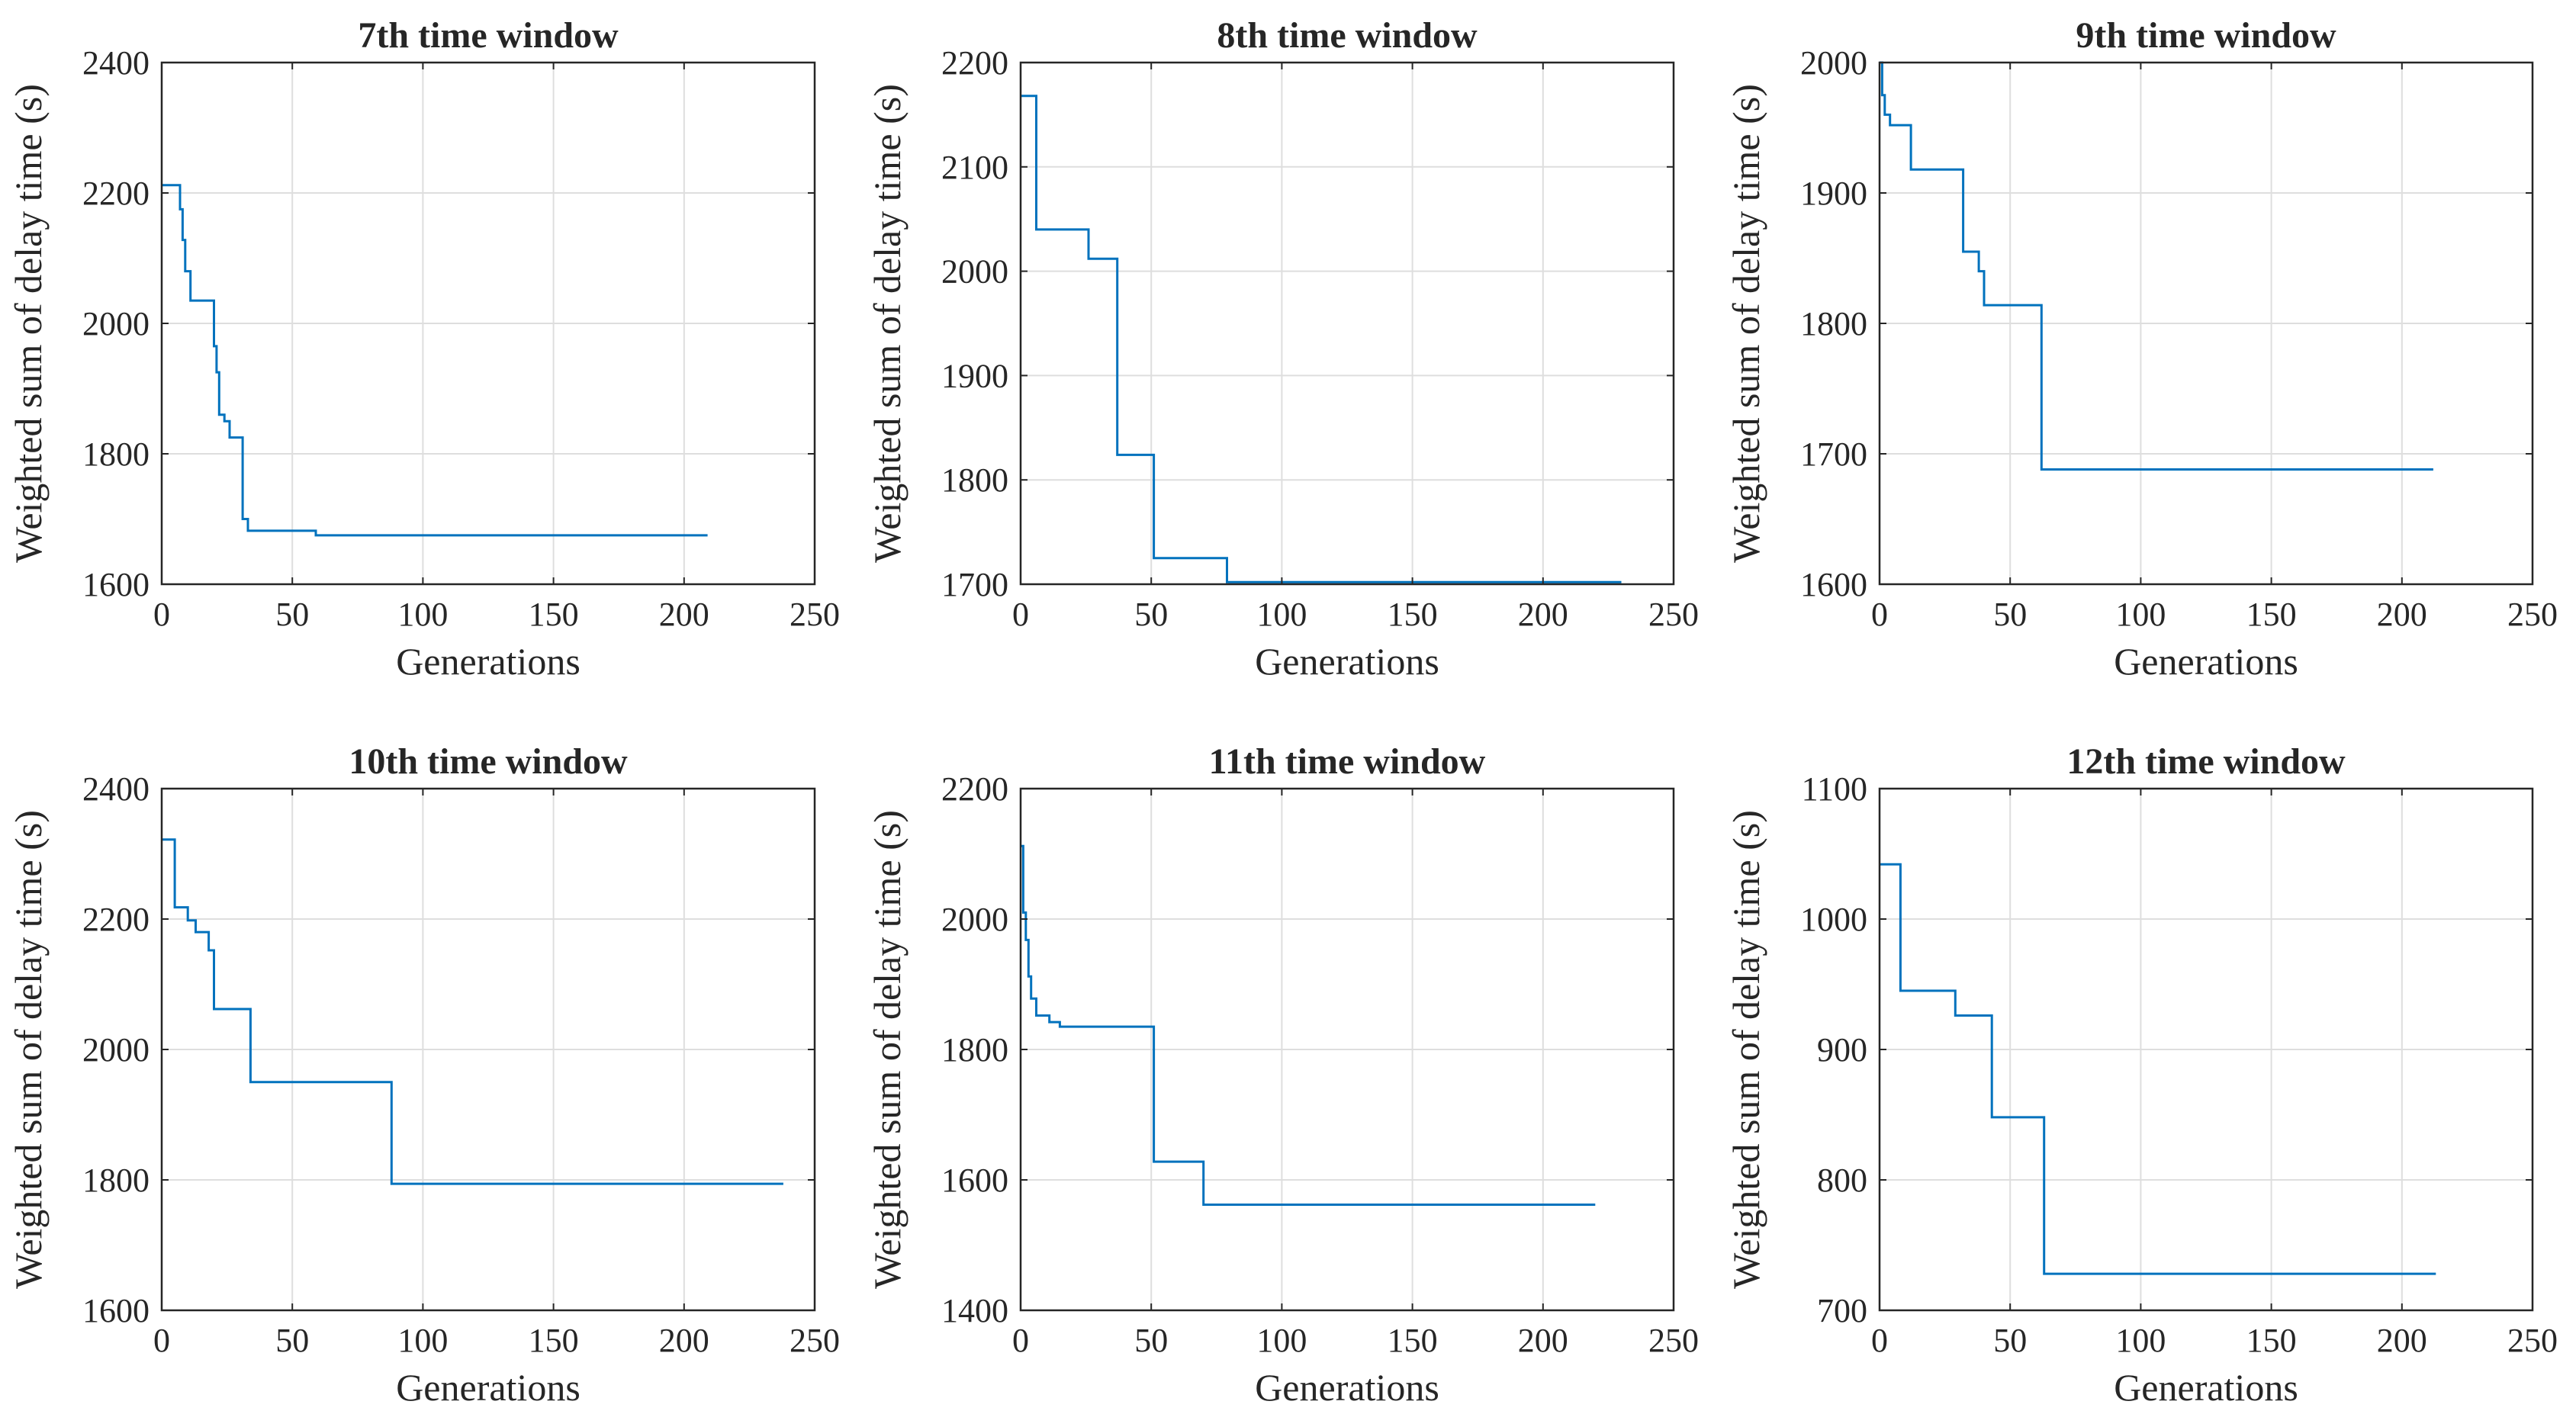  Describe the element at coordinates (1842, 1181) in the screenshot. I see `y-tick-label: 800` at that location.